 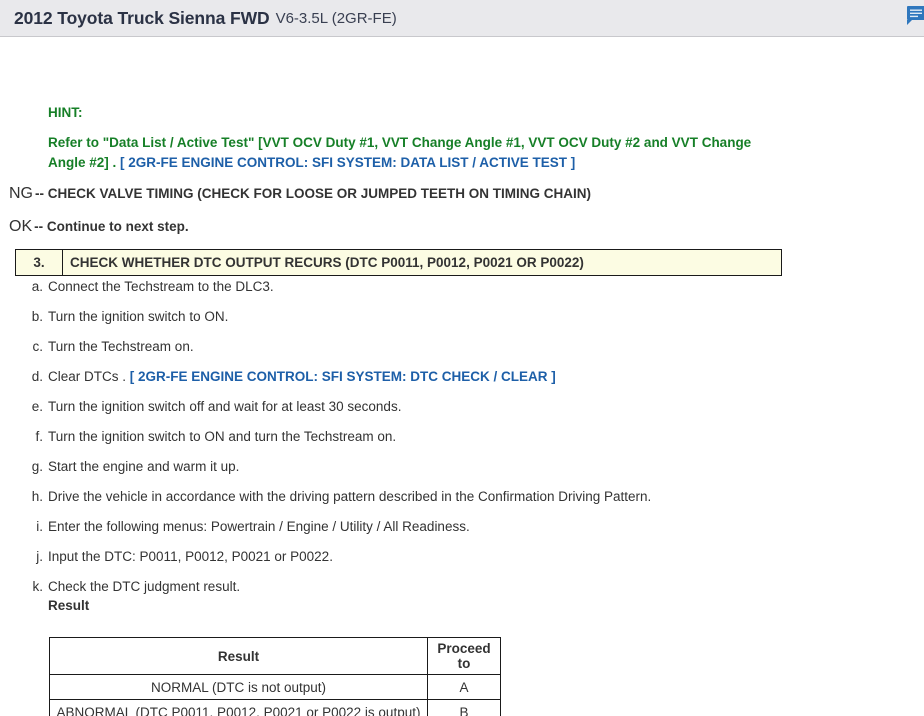 I want to click on list-item-marker: b., so click(x=37, y=316).